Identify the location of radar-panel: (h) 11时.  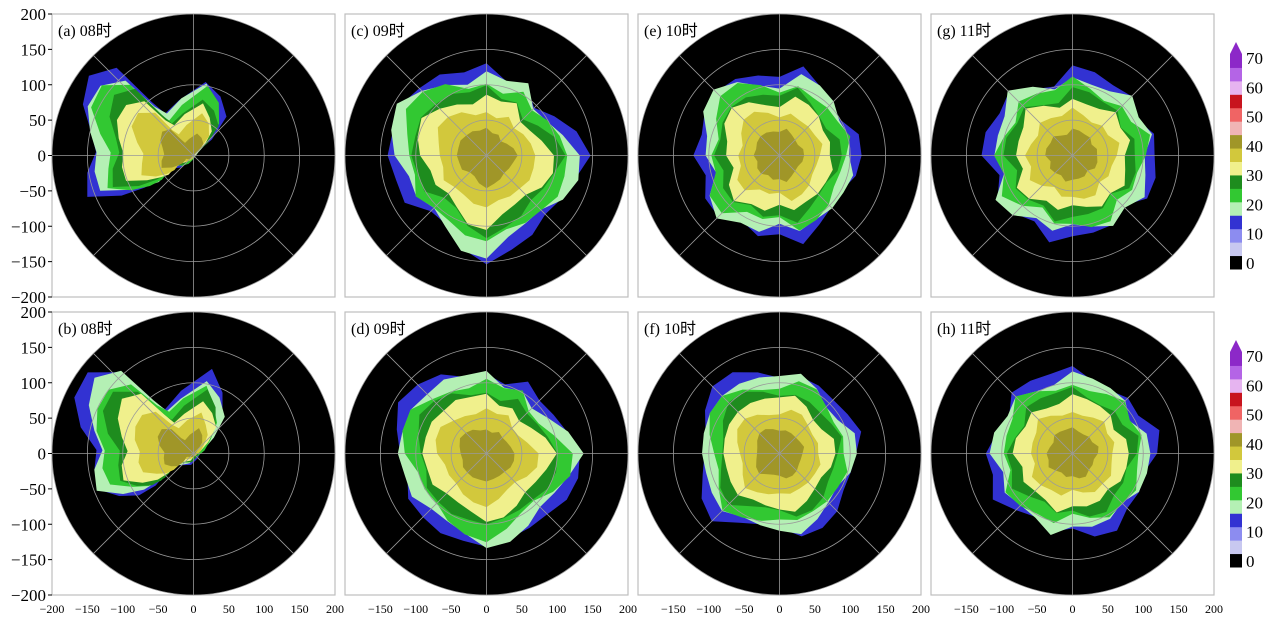
(1072, 453).